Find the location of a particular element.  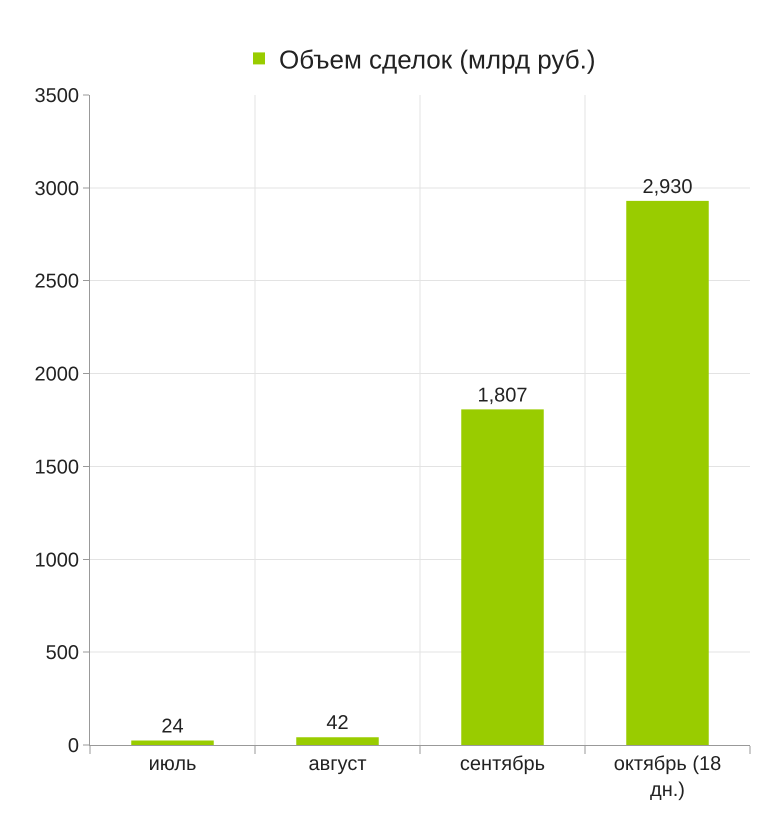

x-tick-label: август is located at coordinates (337, 764).